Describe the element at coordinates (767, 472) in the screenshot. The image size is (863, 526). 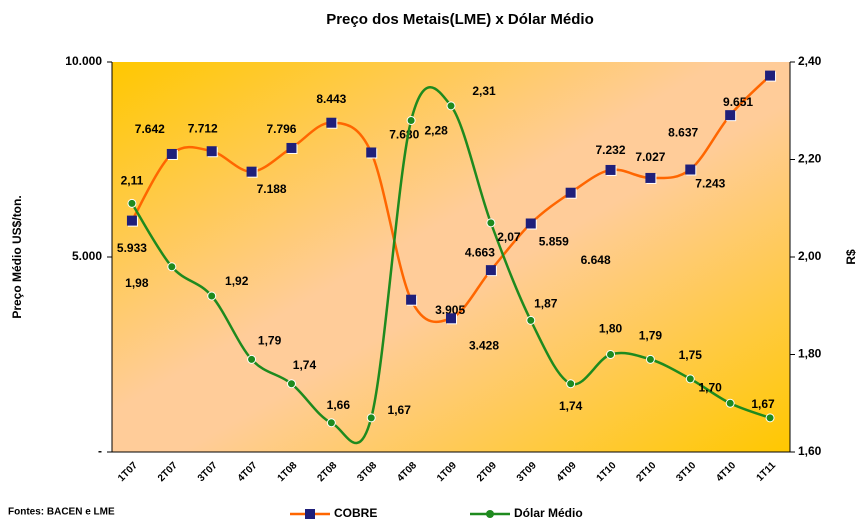
I see `x-tick-label: 1T11` at that location.